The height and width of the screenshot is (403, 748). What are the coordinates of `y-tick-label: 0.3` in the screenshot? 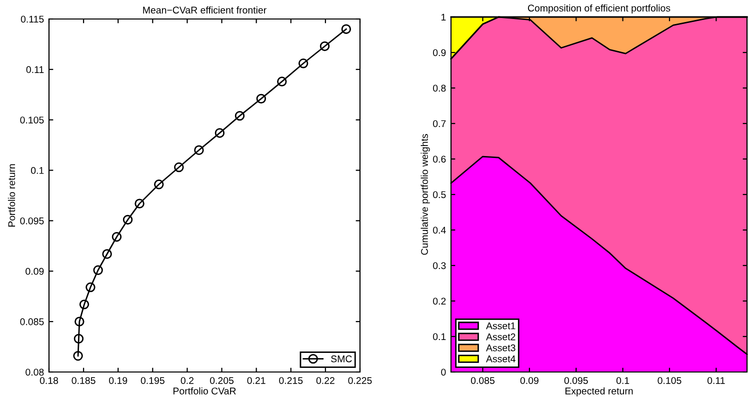 It's located at (439, 266).